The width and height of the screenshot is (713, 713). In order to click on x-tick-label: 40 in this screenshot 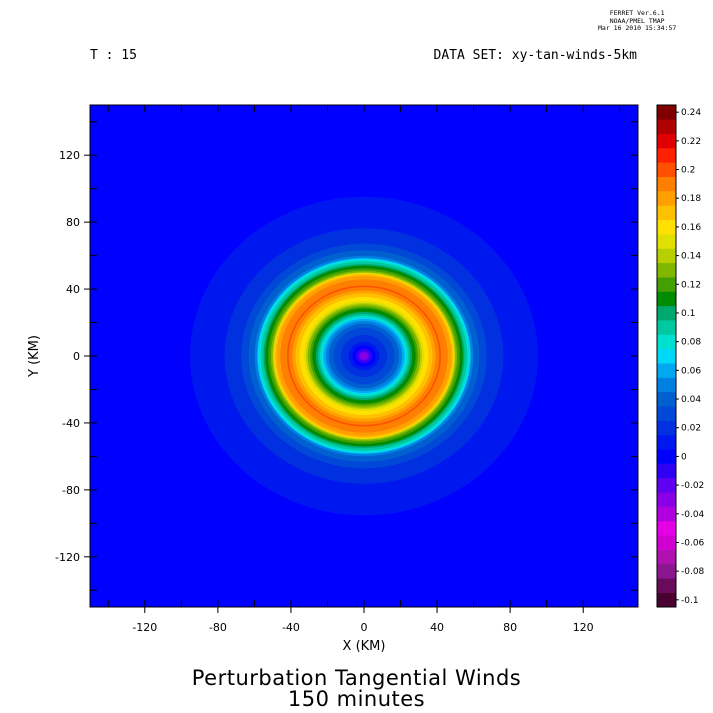, I will do `click(437, 627)`.